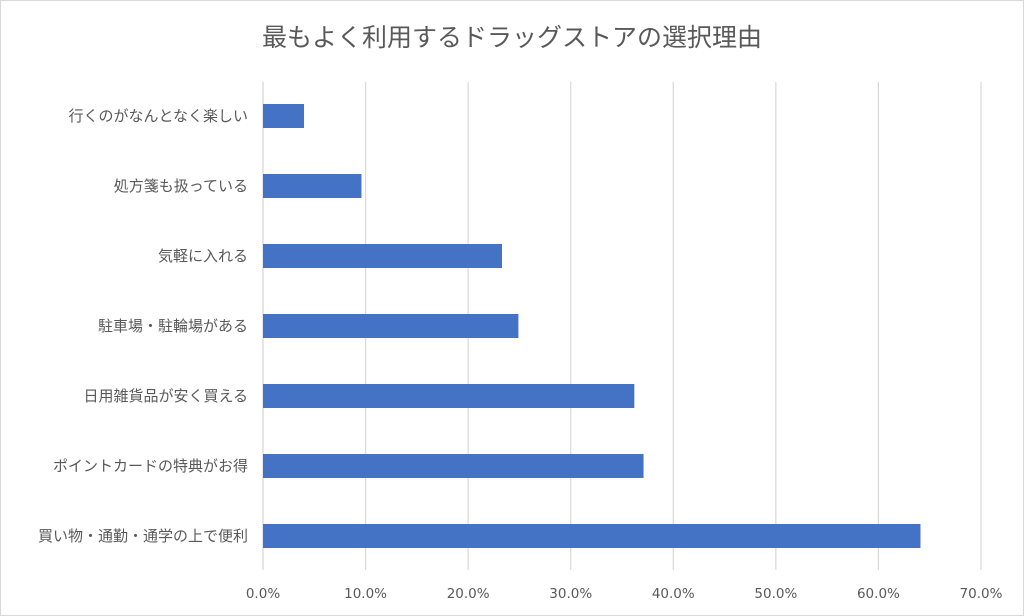 This screenshot has width=1024, height=616. What do you see at coordinates (181, 186) in the screenshot?
I see `category-label: 処方箋も扱っている` at bounding box center [181, 186].